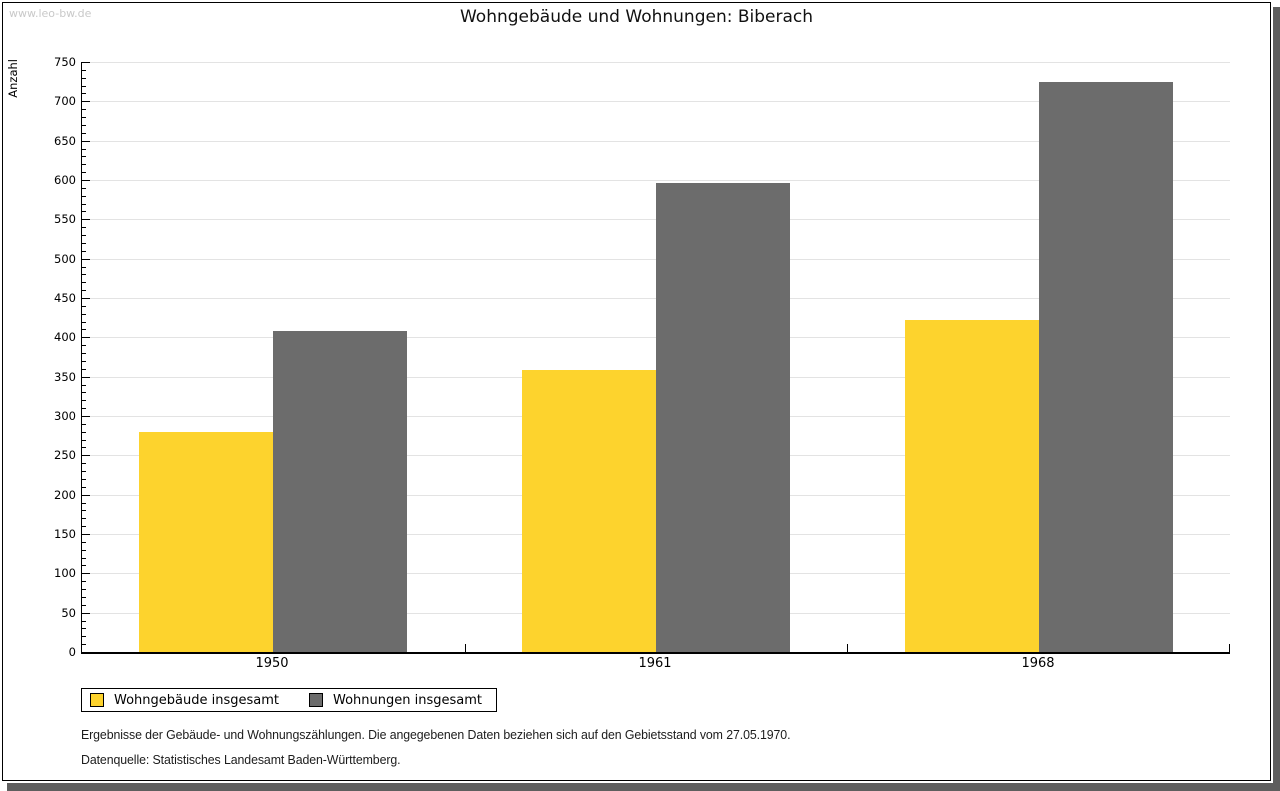  What do you see at coordinates (65, 455) in the screenshot?
I see `y-tick-label: 250` at bounding box center [65, 455].